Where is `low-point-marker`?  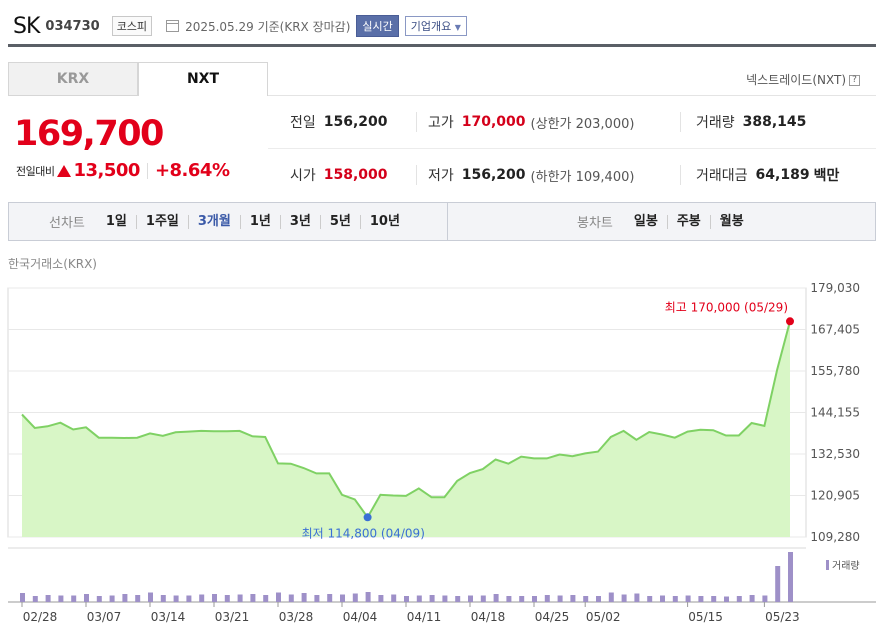
low-point-marker is located at coordinates (367, 517).